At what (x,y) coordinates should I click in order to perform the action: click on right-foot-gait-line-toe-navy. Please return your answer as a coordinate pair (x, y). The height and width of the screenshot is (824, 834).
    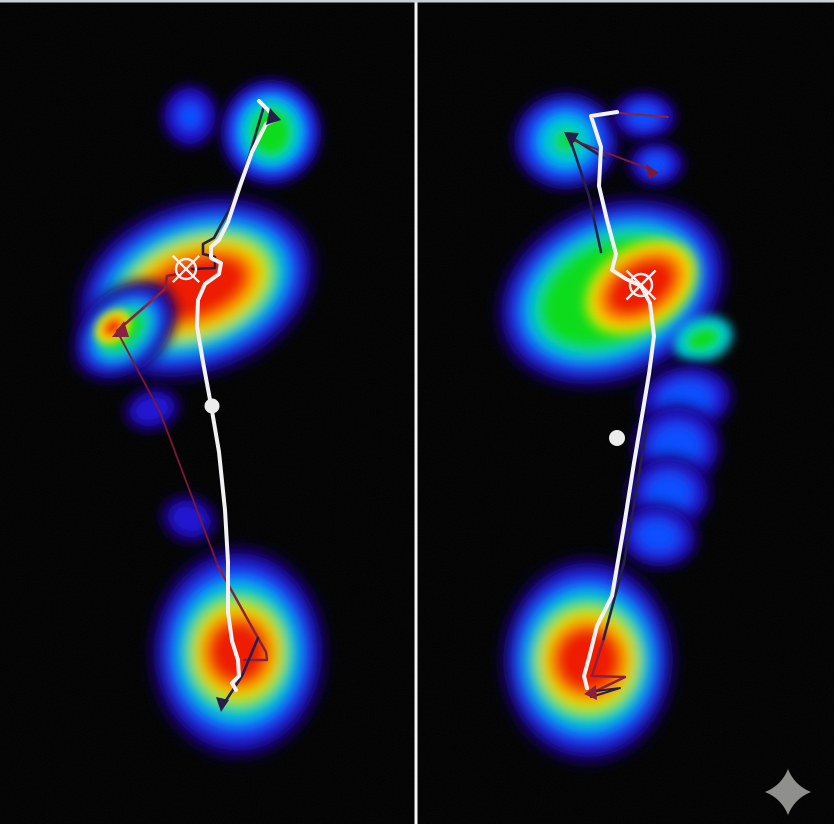
    Looking at the image, I should click on (586, 194).